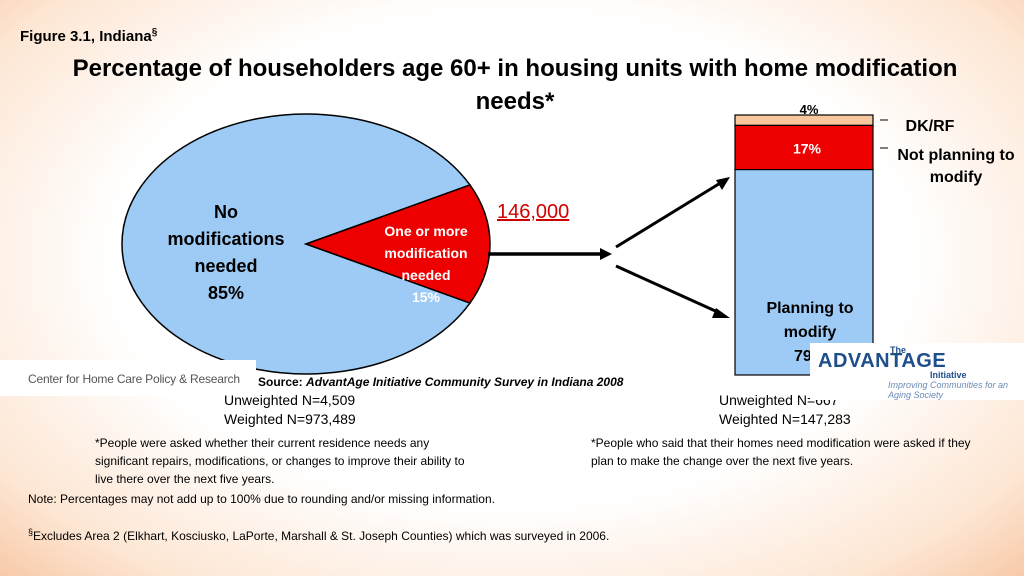  What do you see at coordinates (882, 361) in the screenshot?
I see `advantage-logo: ADVANTAGE` at bounding box center [882, 361].